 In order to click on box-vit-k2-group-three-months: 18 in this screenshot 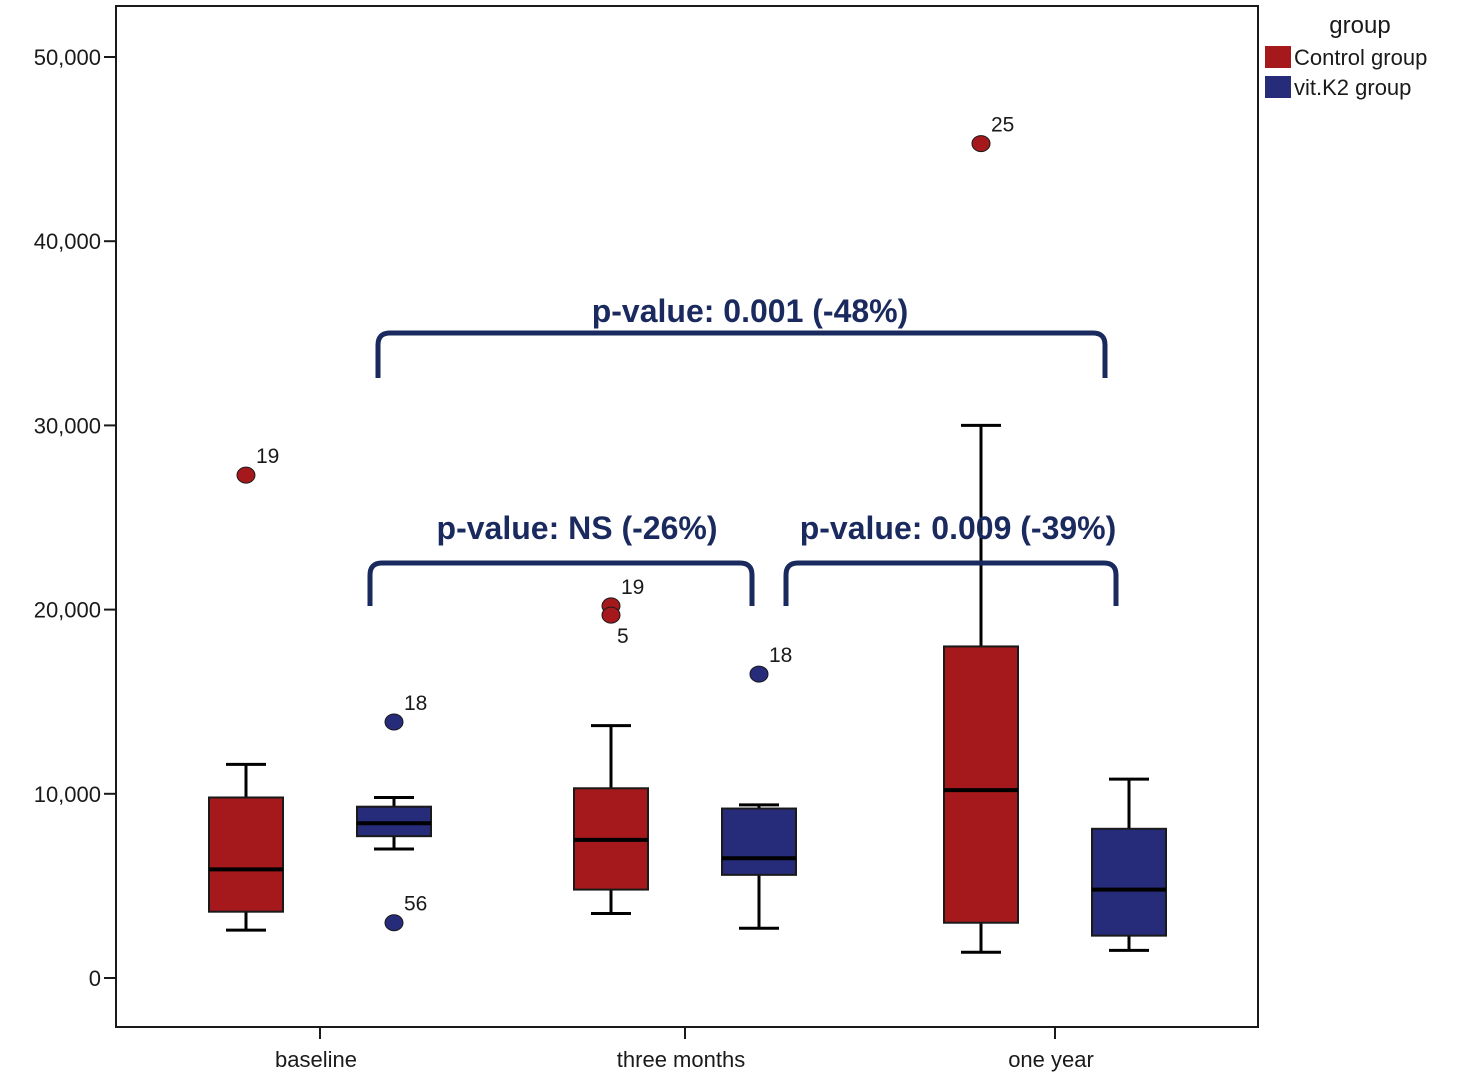, I will do `click(759, 787)`.